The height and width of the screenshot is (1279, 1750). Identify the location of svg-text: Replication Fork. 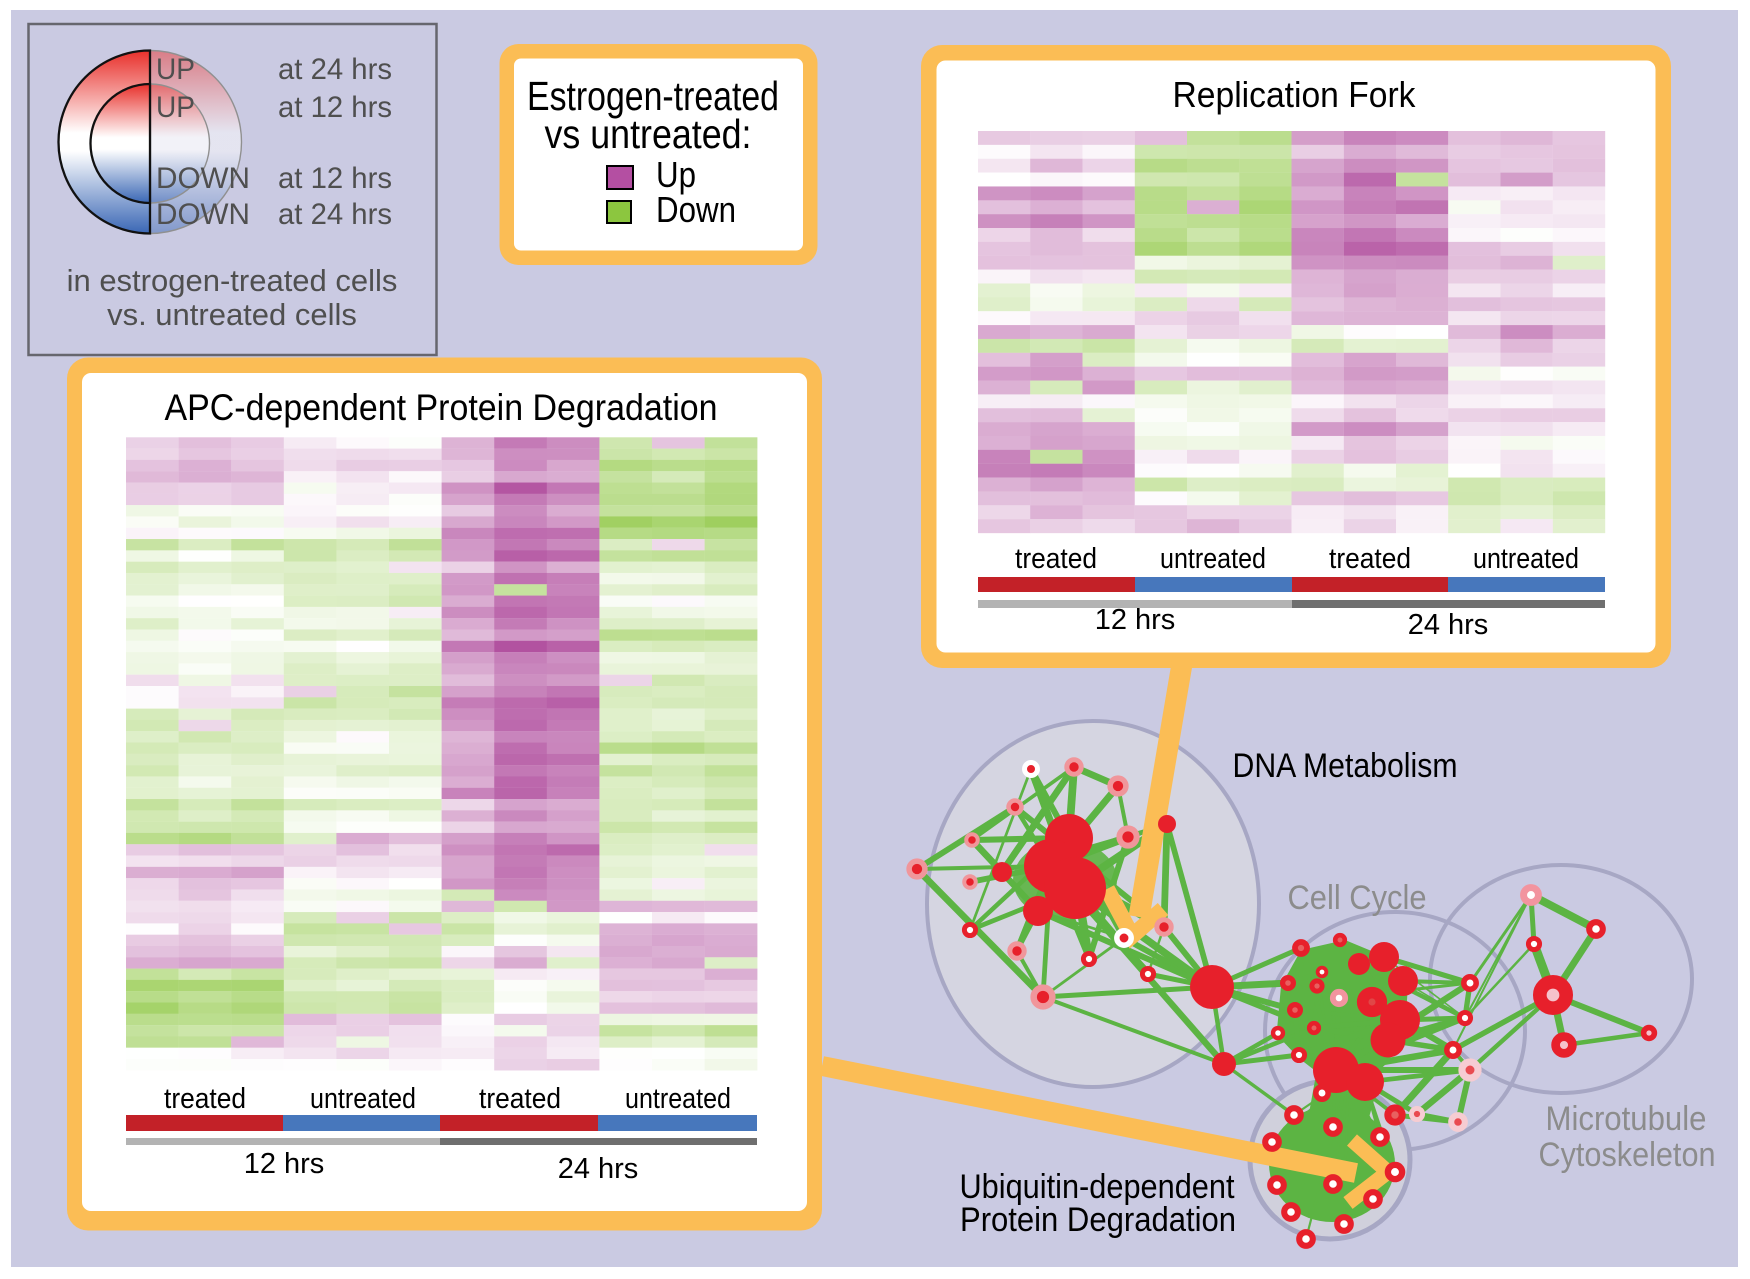
(1295, 94).